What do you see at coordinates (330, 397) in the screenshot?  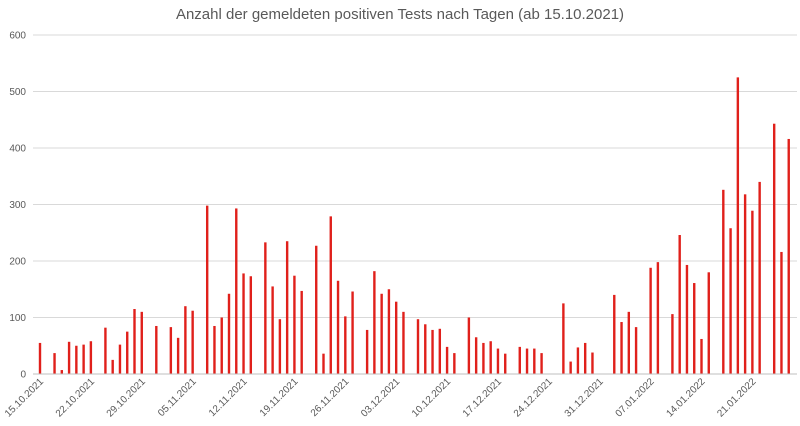 I see `x-tick-label: 26.11.2021` at bounding box center [330, 397].